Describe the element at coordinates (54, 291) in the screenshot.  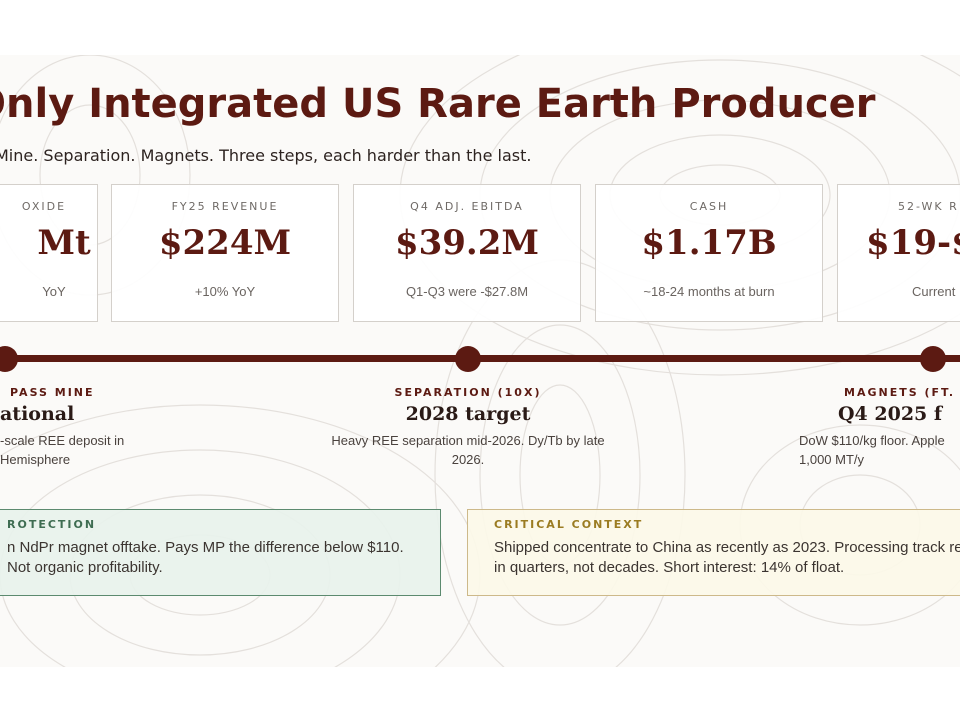
I see `metric-note: YoY` at that location.